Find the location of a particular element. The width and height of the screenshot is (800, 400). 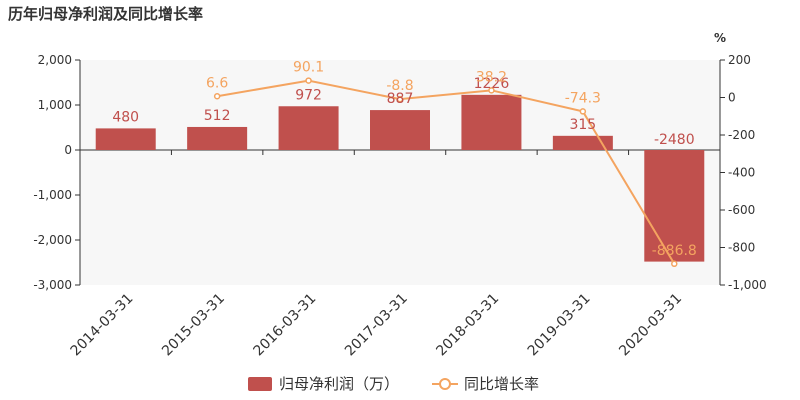

legend-line-label: 同比增长率 is located at coordinates (501, 384).